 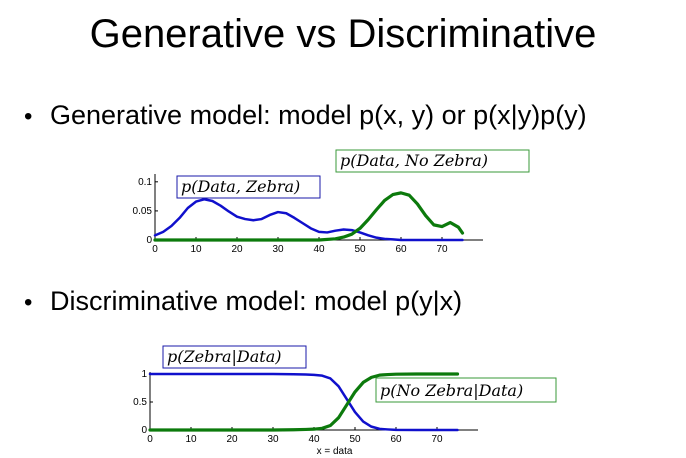 I want to click on series-label: p(Data, Zebra), so click(x=240, y=186).